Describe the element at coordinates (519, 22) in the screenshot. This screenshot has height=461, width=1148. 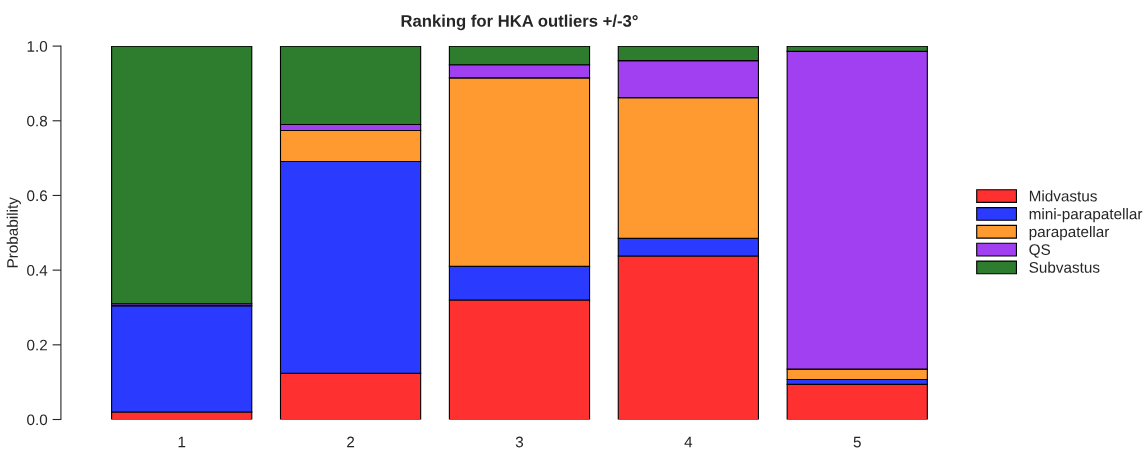
I see `chart-title: Ranking for HKA outliers +/-3°` at that location.